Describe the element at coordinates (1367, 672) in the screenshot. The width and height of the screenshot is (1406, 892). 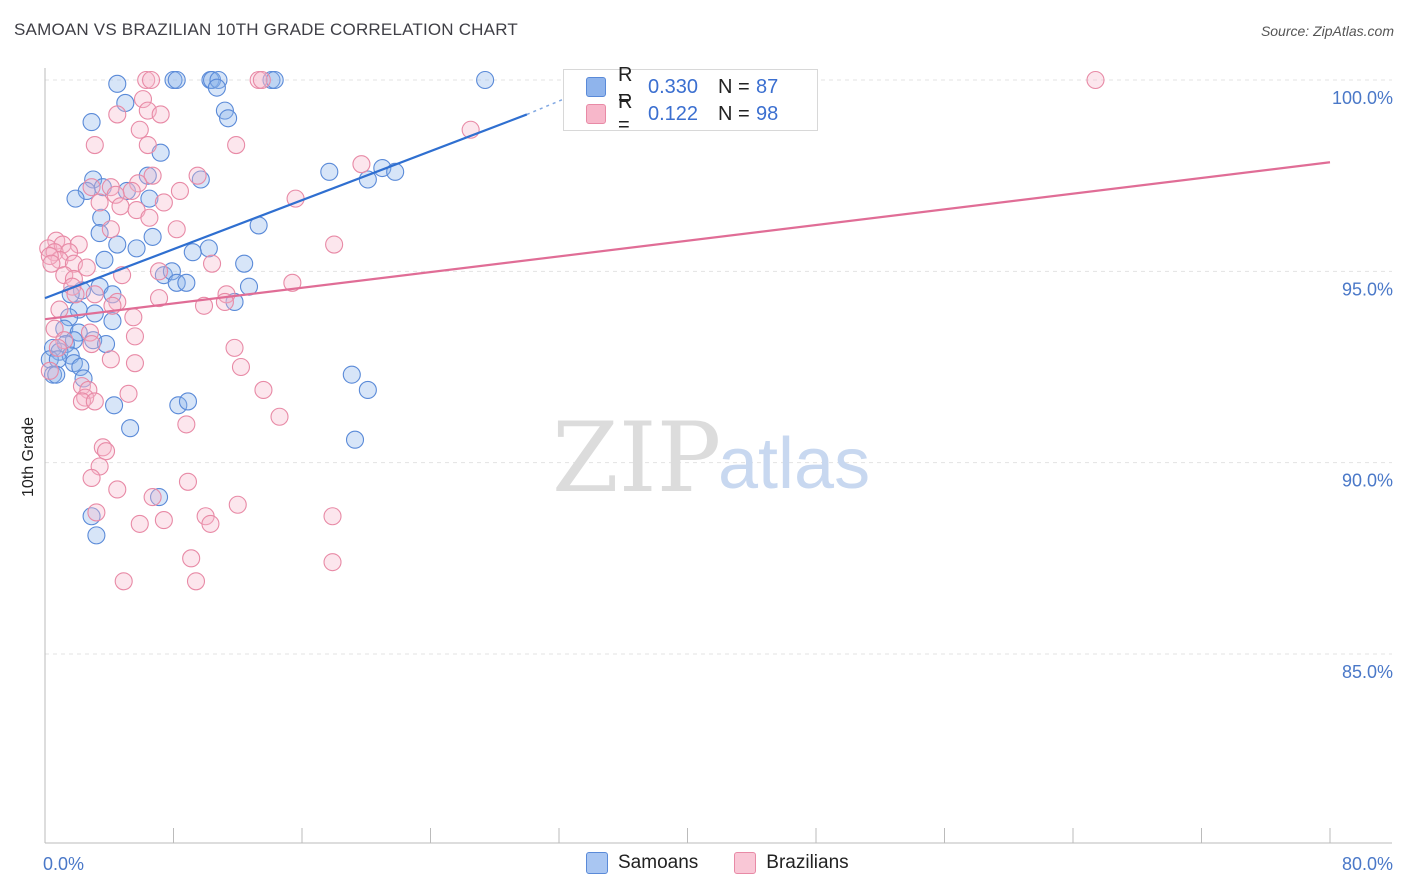
I see `y-tick-label: 85.0%` at that location.